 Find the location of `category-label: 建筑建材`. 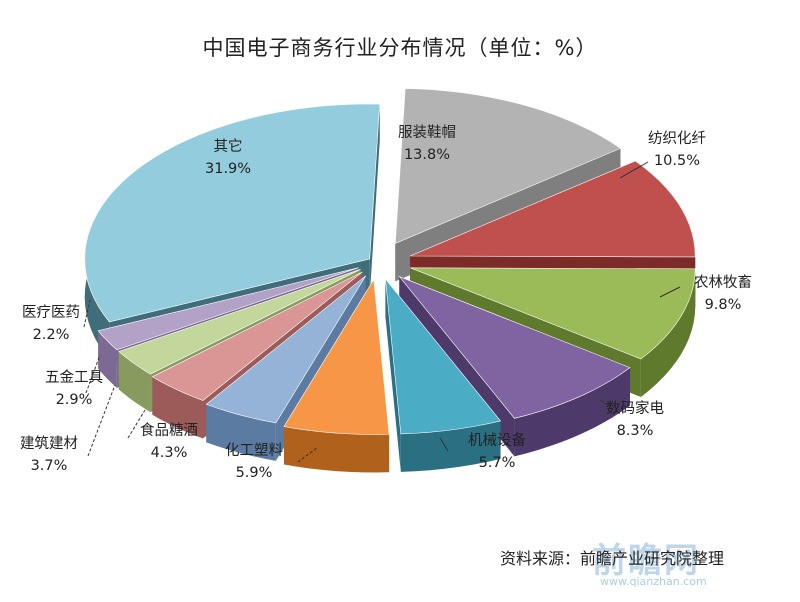

category-label: 建筑建材 is located at coordinates (49, 444).